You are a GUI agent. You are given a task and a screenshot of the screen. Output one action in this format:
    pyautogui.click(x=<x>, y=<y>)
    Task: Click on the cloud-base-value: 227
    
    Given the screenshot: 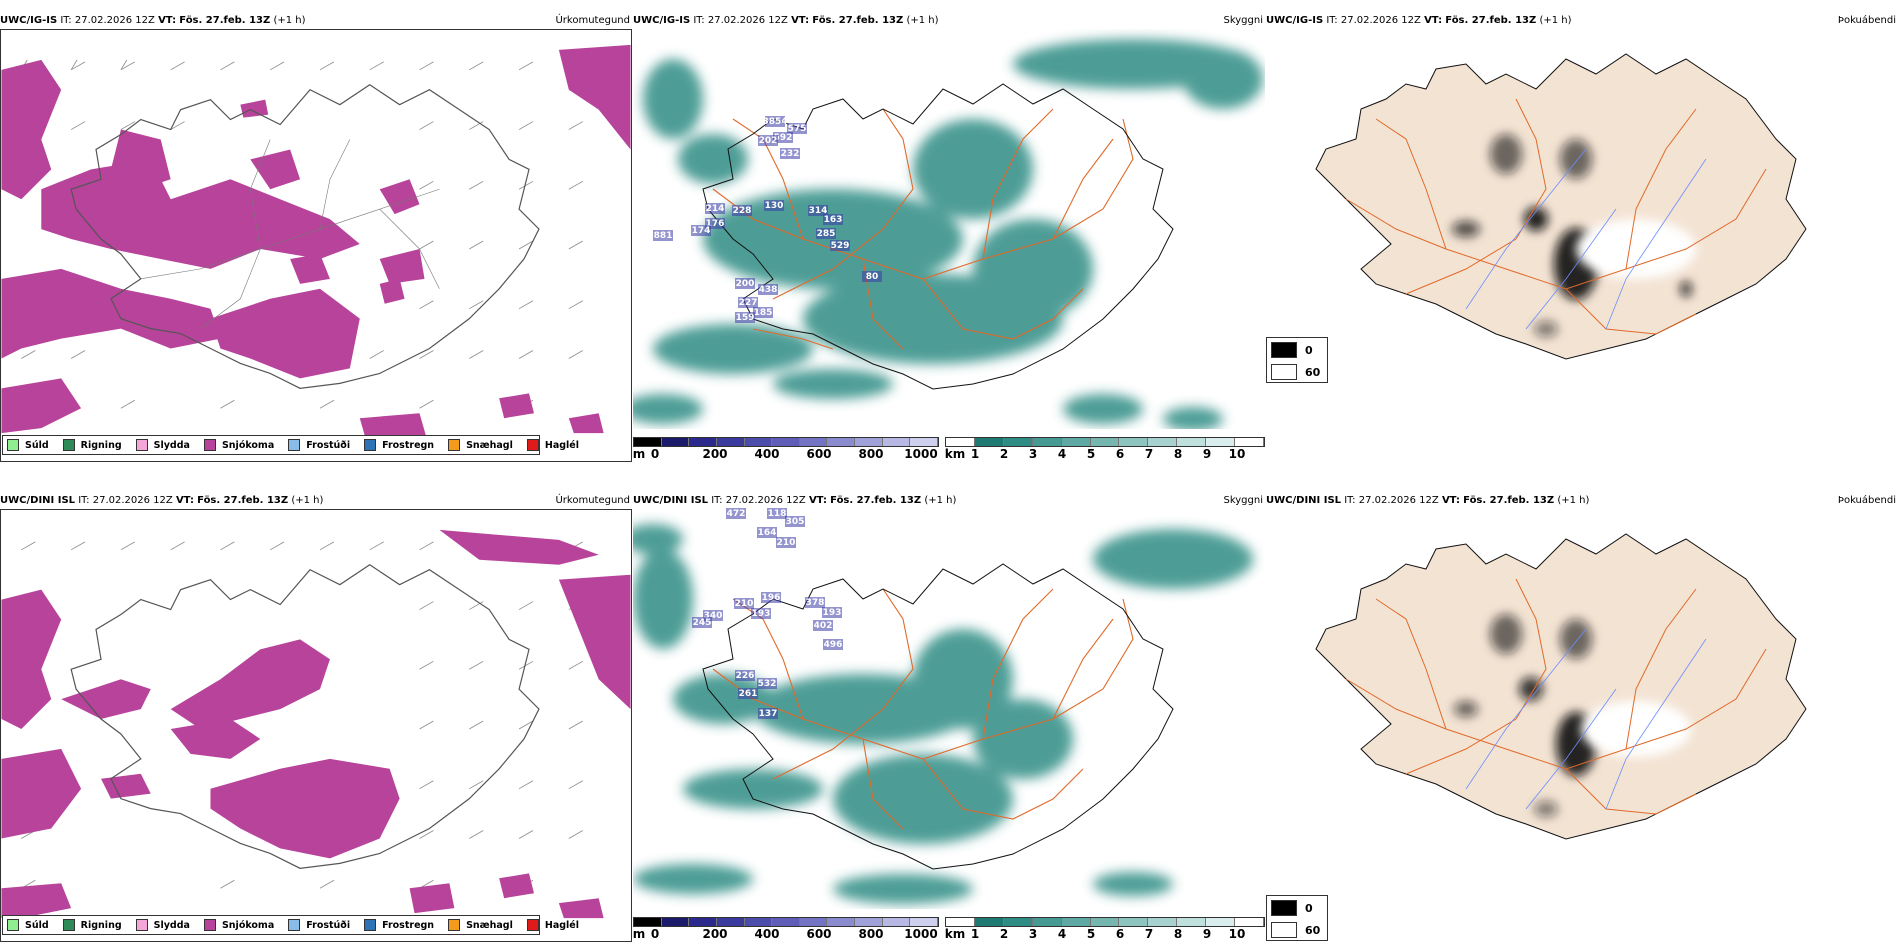 What is the action you would take?
    pyautogui.click(x=748, y=303)
    